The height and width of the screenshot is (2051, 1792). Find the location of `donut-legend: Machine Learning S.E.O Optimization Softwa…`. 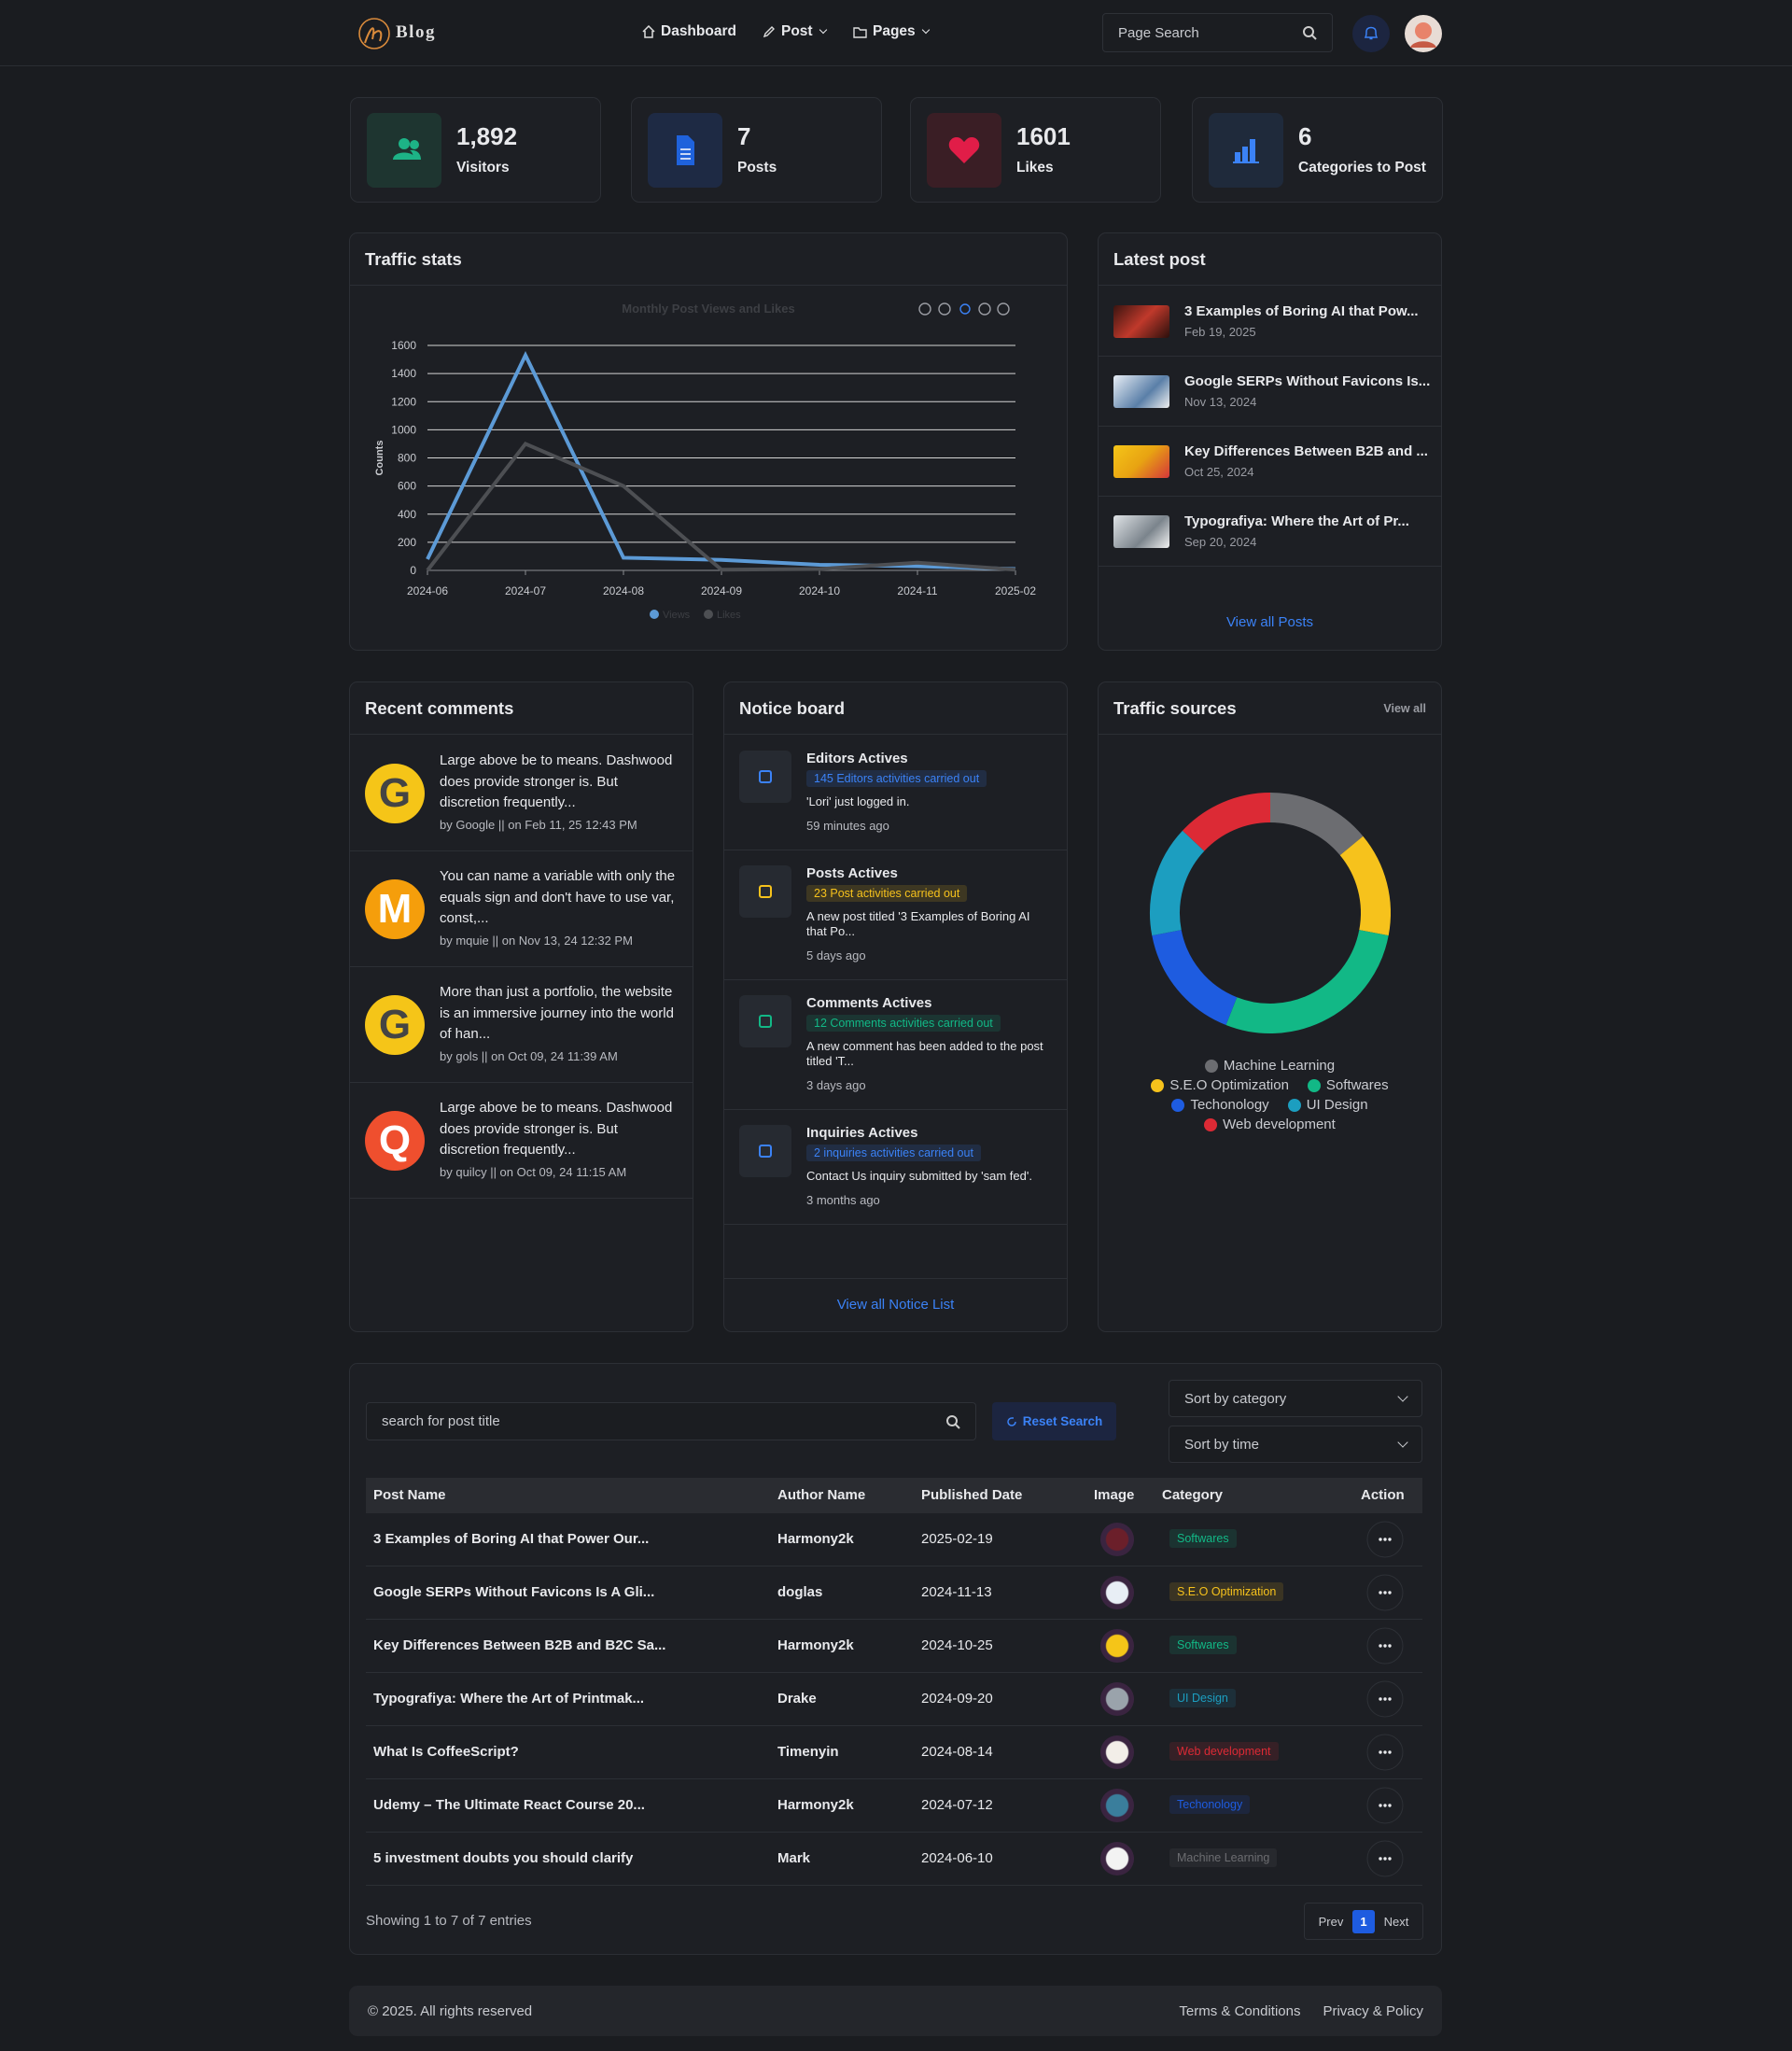

donut-legend: Machine Learning S.E.O Optimization Softwa… is located at coordinates (1270, 1095).